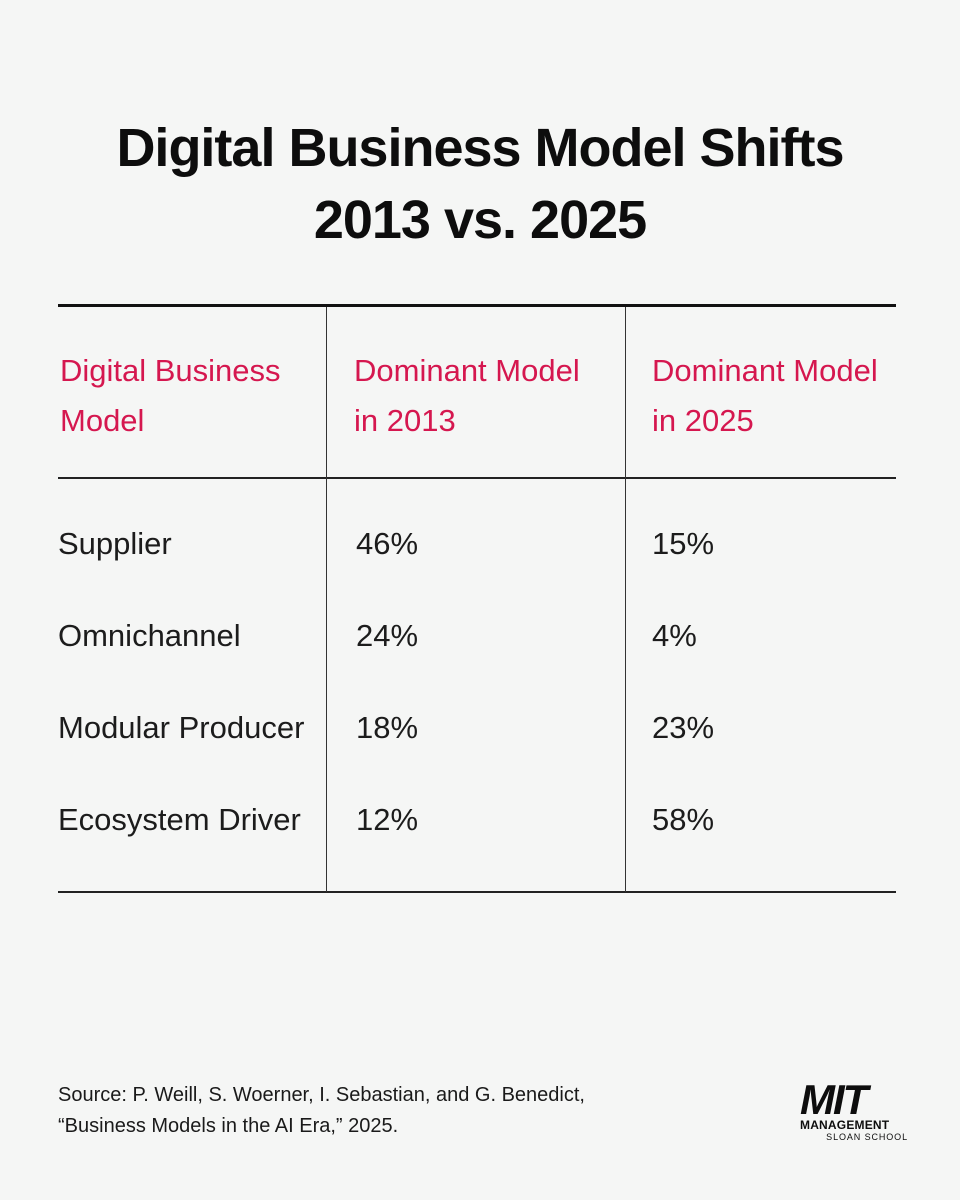 This screenshot has width=960, height=1200. Describe the element at coordinates (405, 420) in the screenshot. I see `column-header-line: in 2013` at that location.